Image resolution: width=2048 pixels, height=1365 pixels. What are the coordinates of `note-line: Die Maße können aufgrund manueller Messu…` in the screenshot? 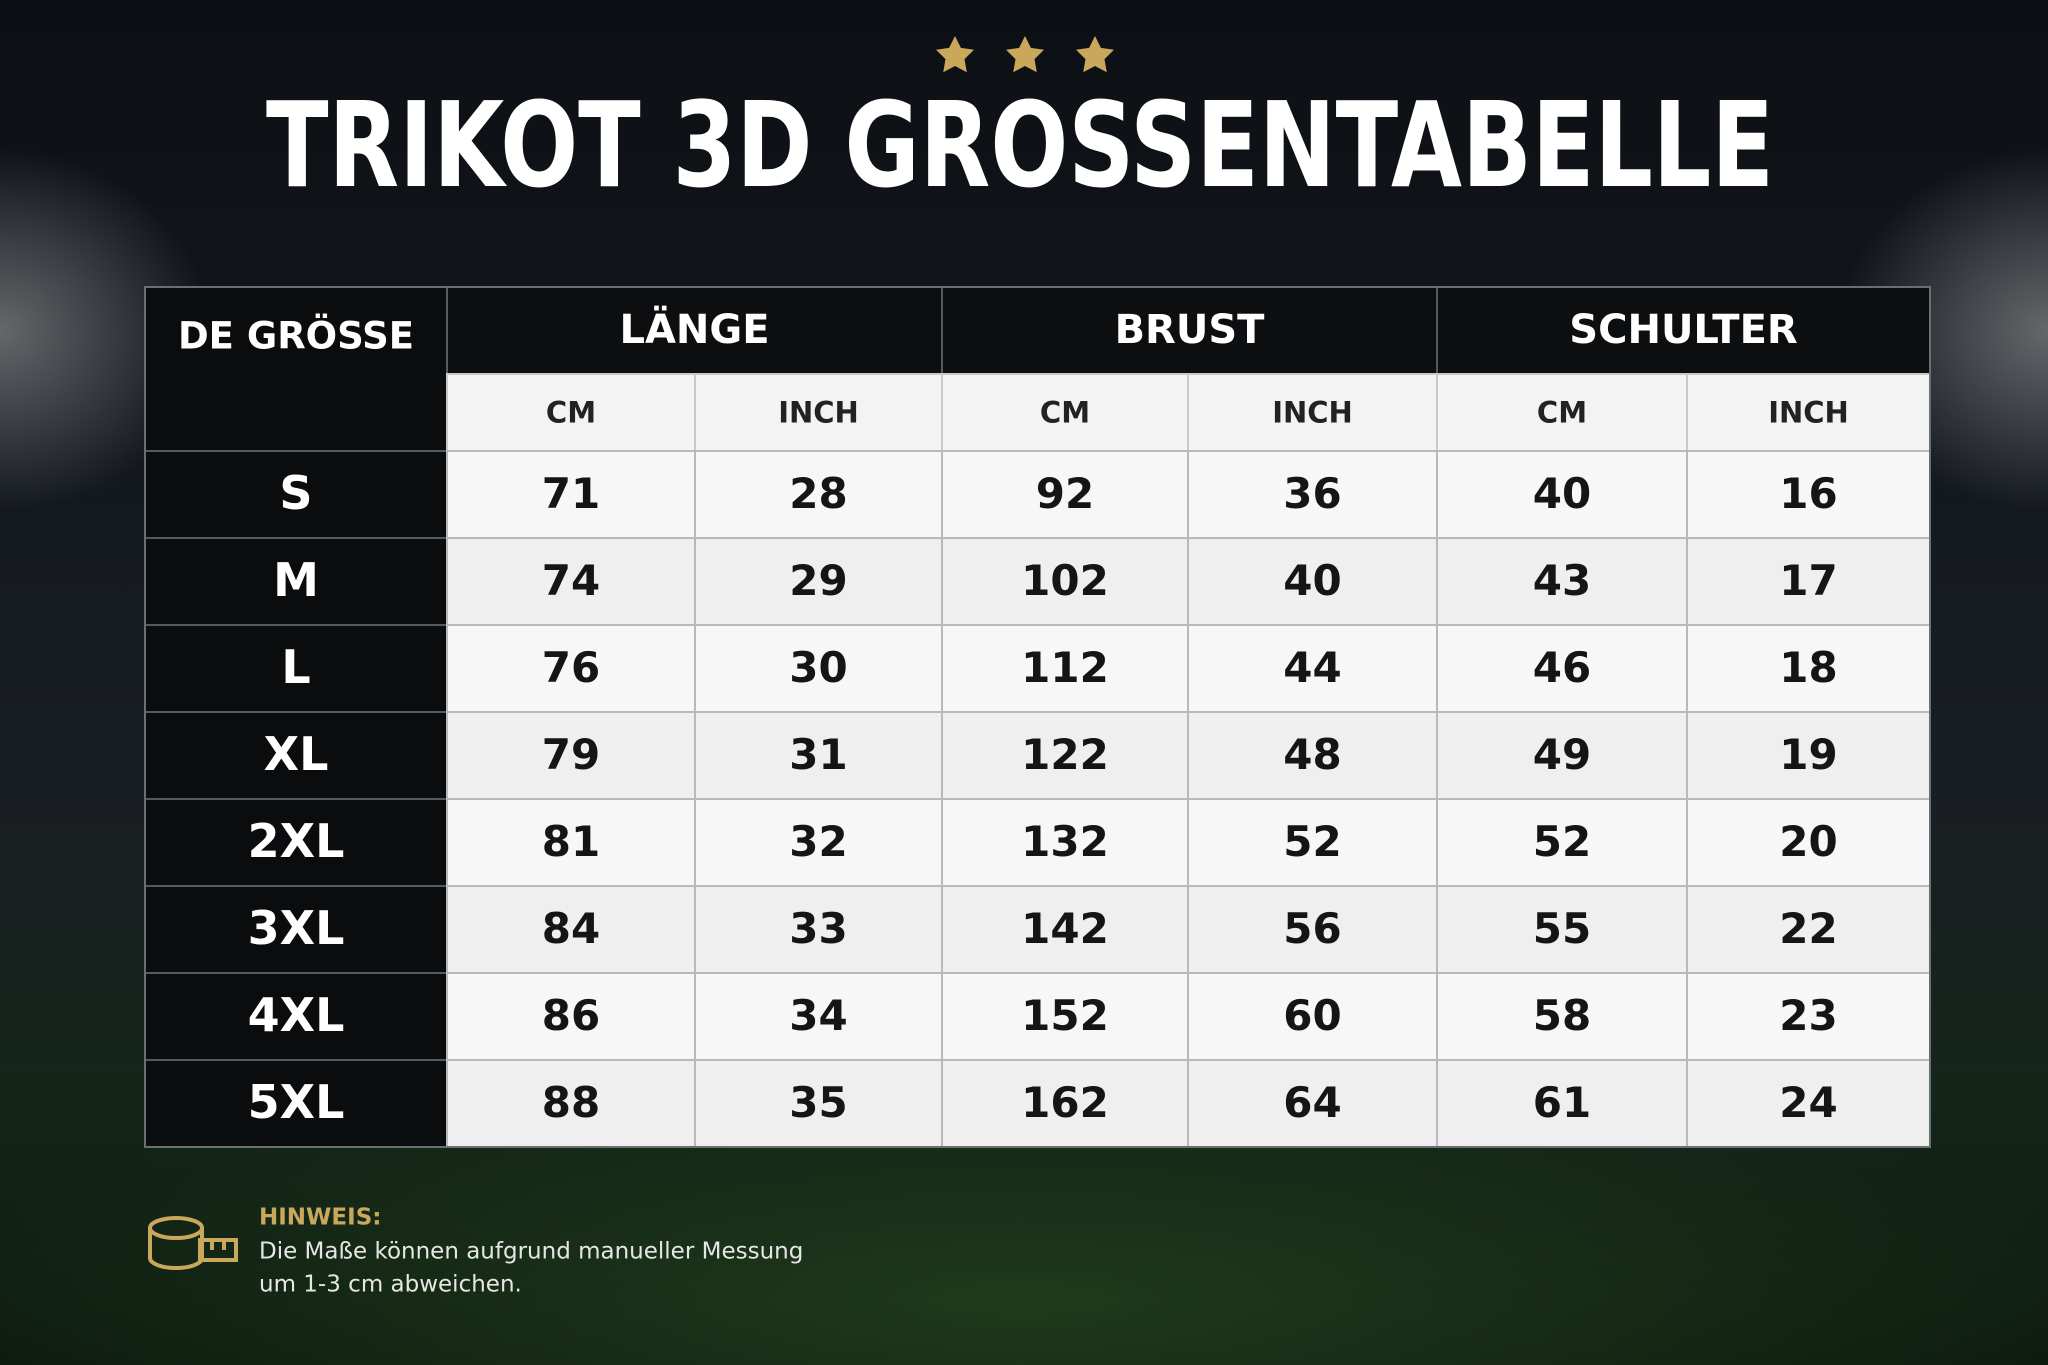 It's located at (531, 1252).